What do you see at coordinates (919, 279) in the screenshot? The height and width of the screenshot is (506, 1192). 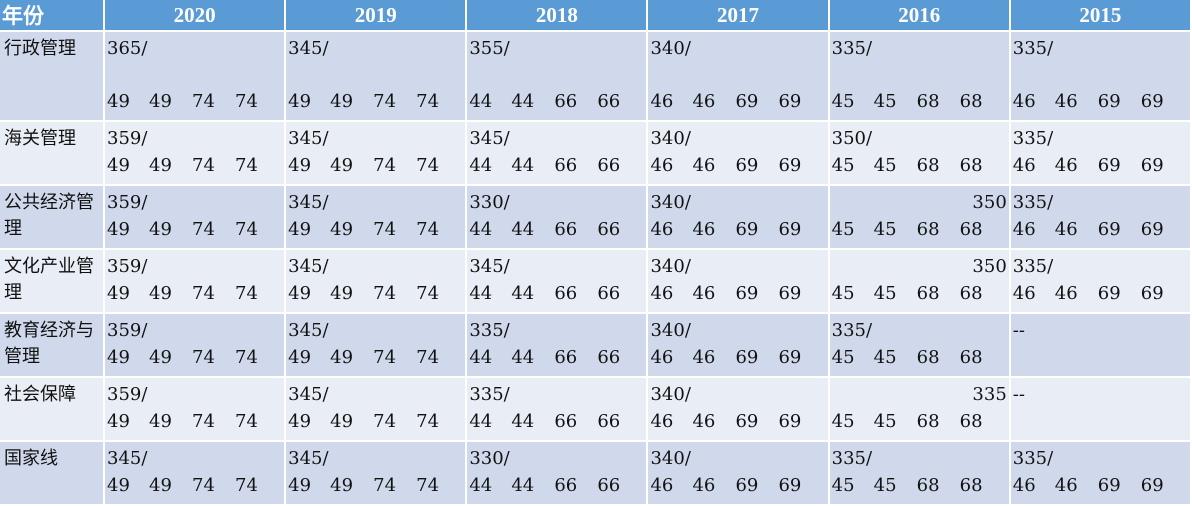 I see `score-cell-content: 350 45 45 68 68` at bounding box center [919, 279].